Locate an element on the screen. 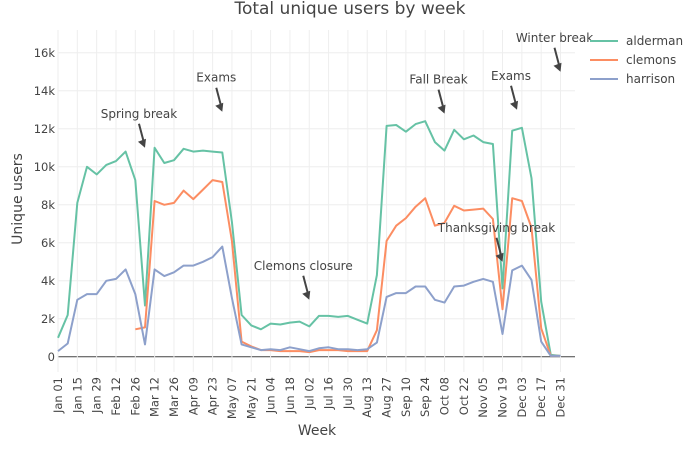 The height and width of the screenshot is (450, 700). x-tick-label: Dec 17 is located at coordinates (541, 397).